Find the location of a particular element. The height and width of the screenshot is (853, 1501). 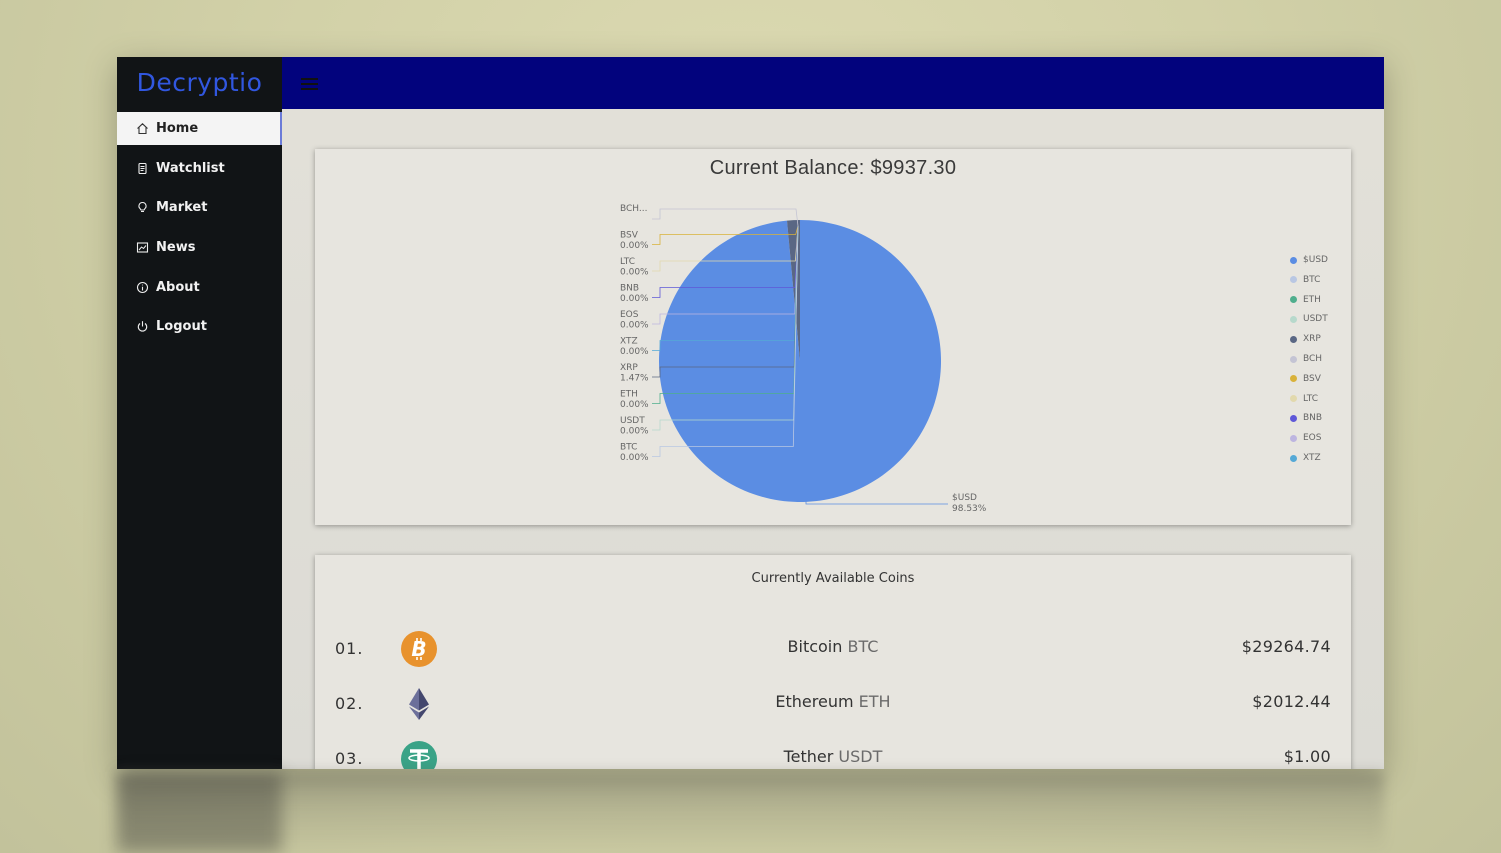

slice-label-ETH: ETH is located at coordinates (629, 395).